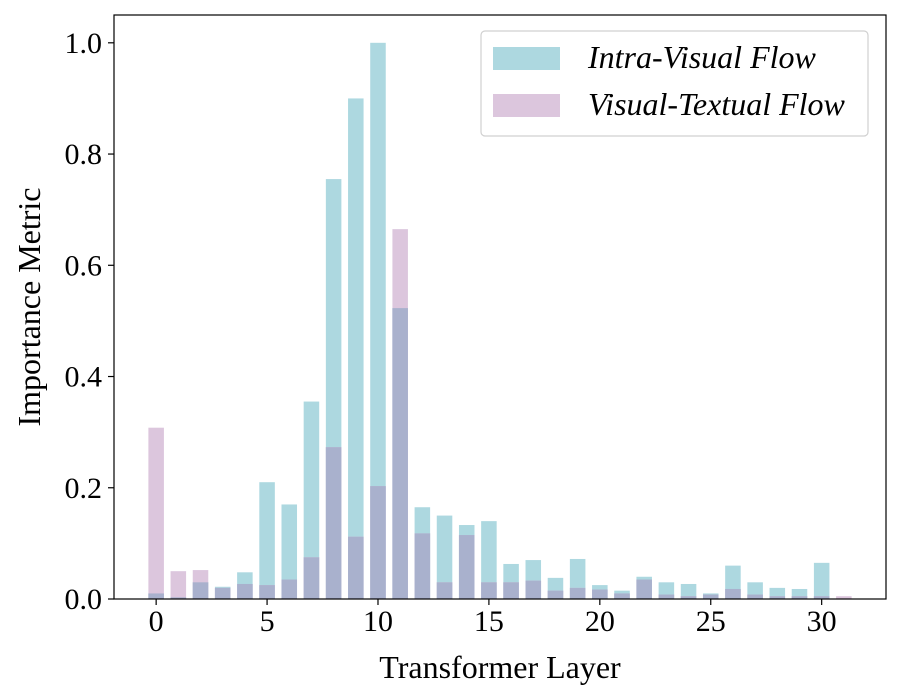 The height and width of the screenshot is (700, 900). I want to click on y-axis-title: Importance Metric, so click(29, 307).